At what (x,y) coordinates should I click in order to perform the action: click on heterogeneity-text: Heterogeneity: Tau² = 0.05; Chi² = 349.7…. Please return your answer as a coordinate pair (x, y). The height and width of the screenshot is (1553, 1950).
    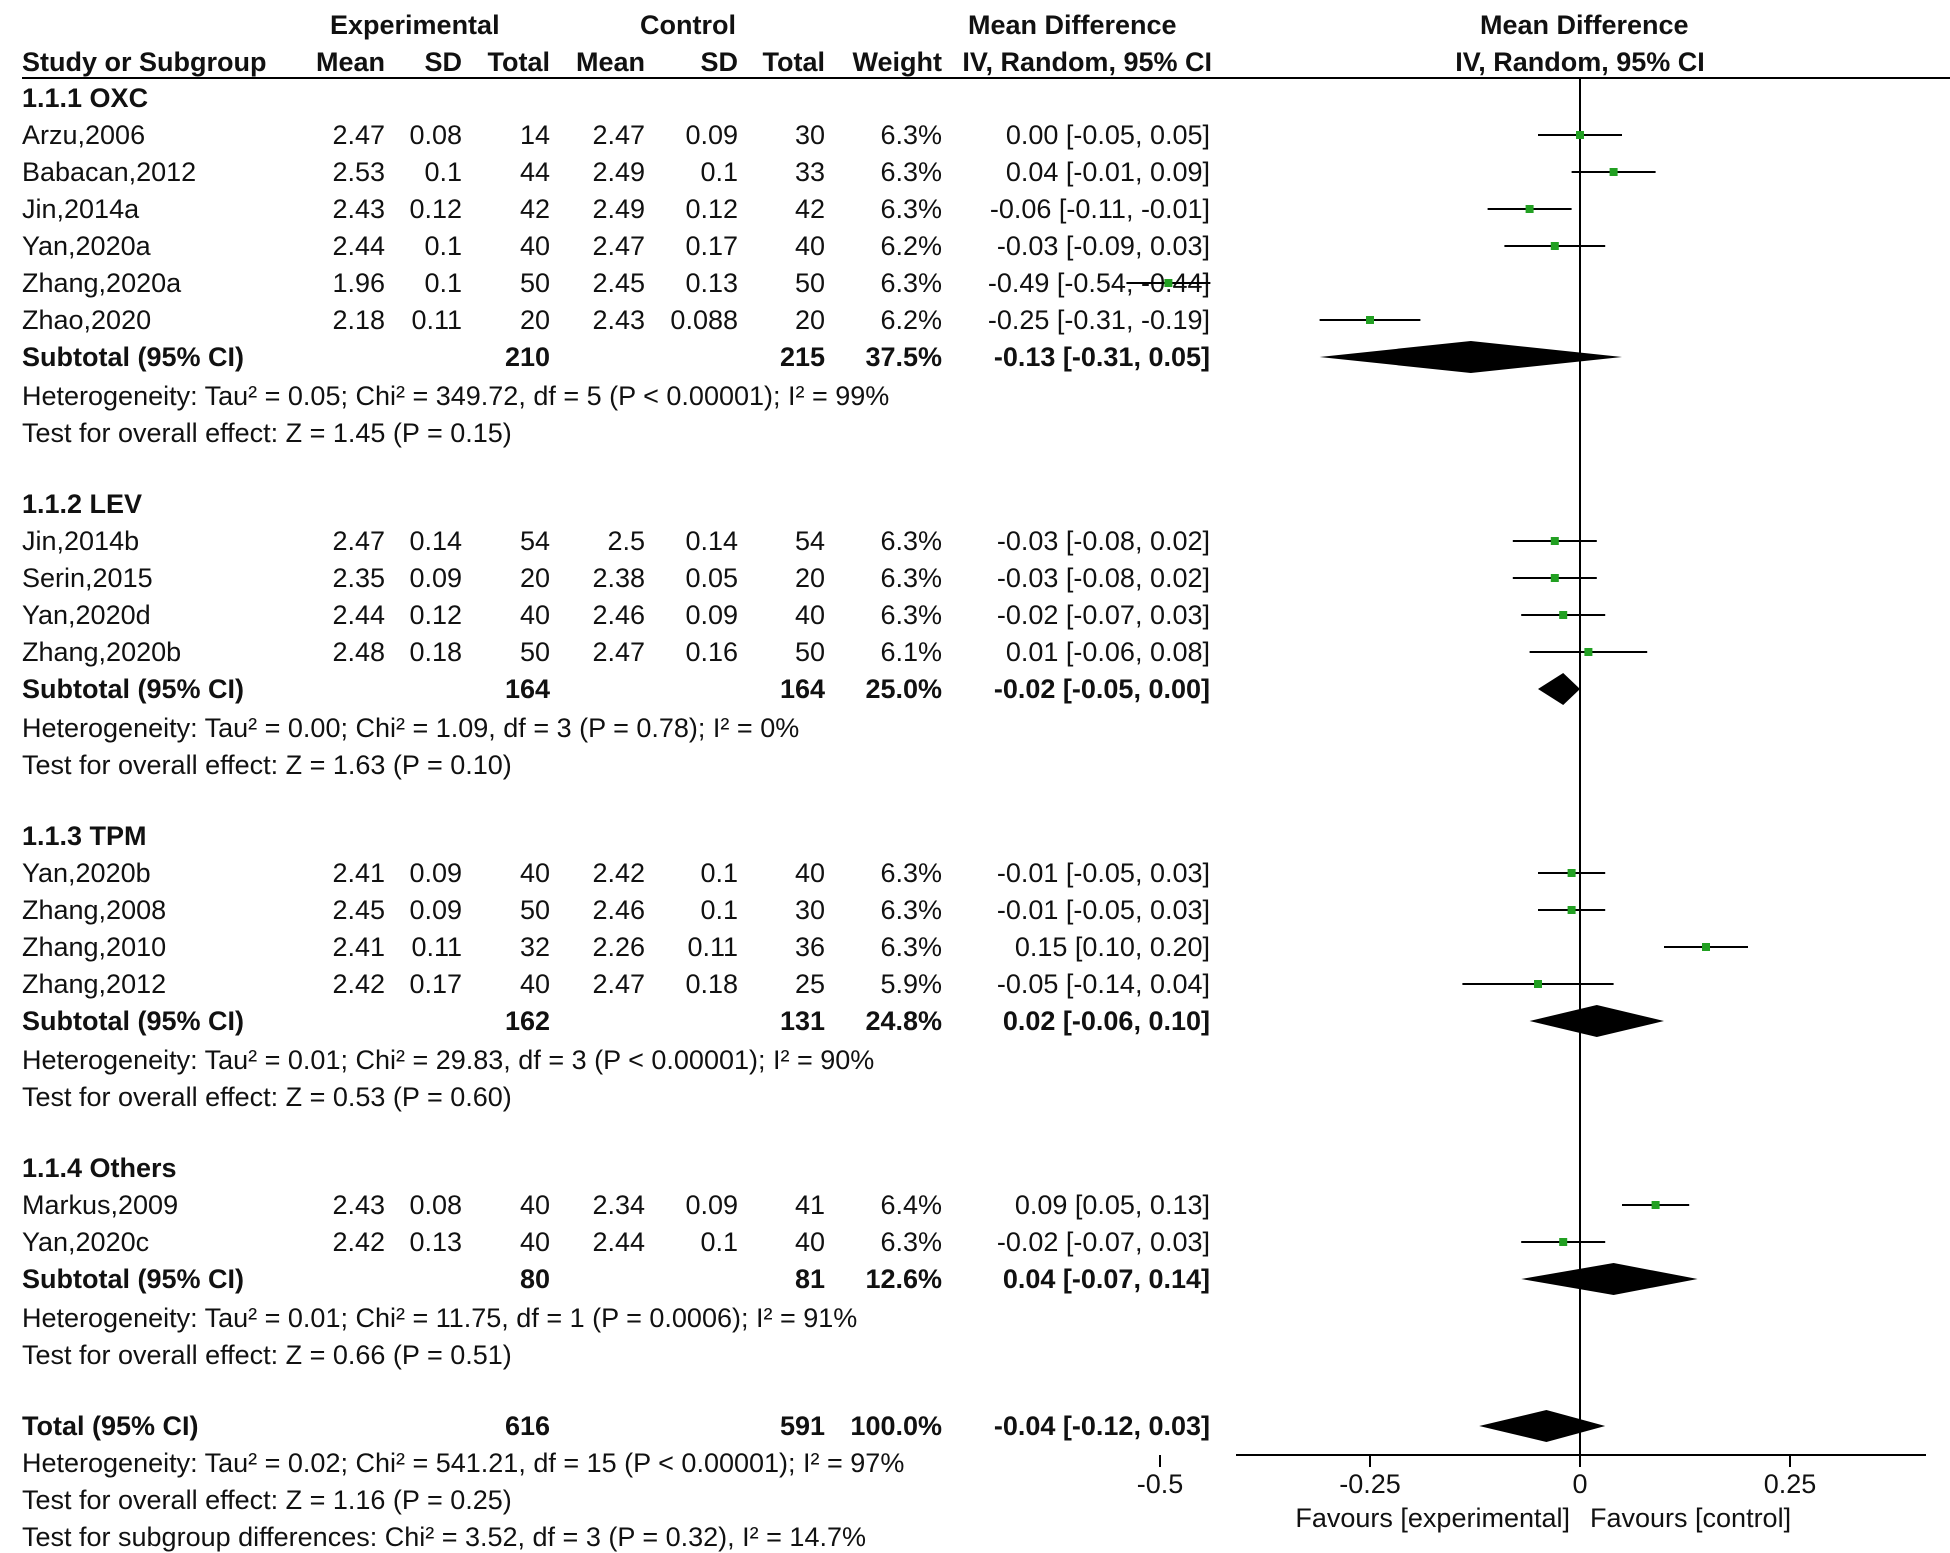
    Looking at the image, I should click on (456, 396).